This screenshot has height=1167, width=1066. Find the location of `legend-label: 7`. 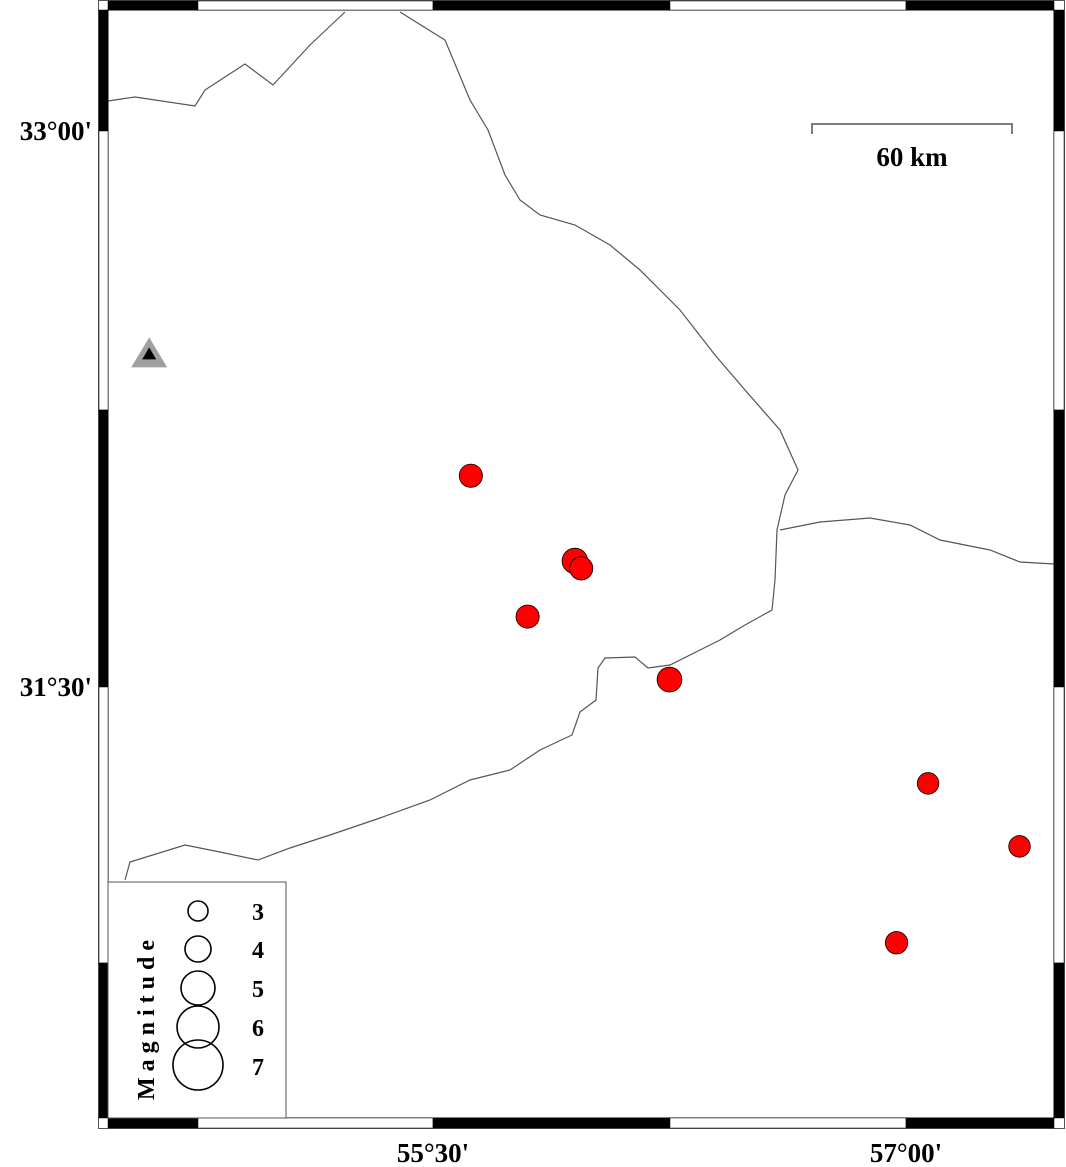

legend-label: 7 is located at coordinates (258, 1068).